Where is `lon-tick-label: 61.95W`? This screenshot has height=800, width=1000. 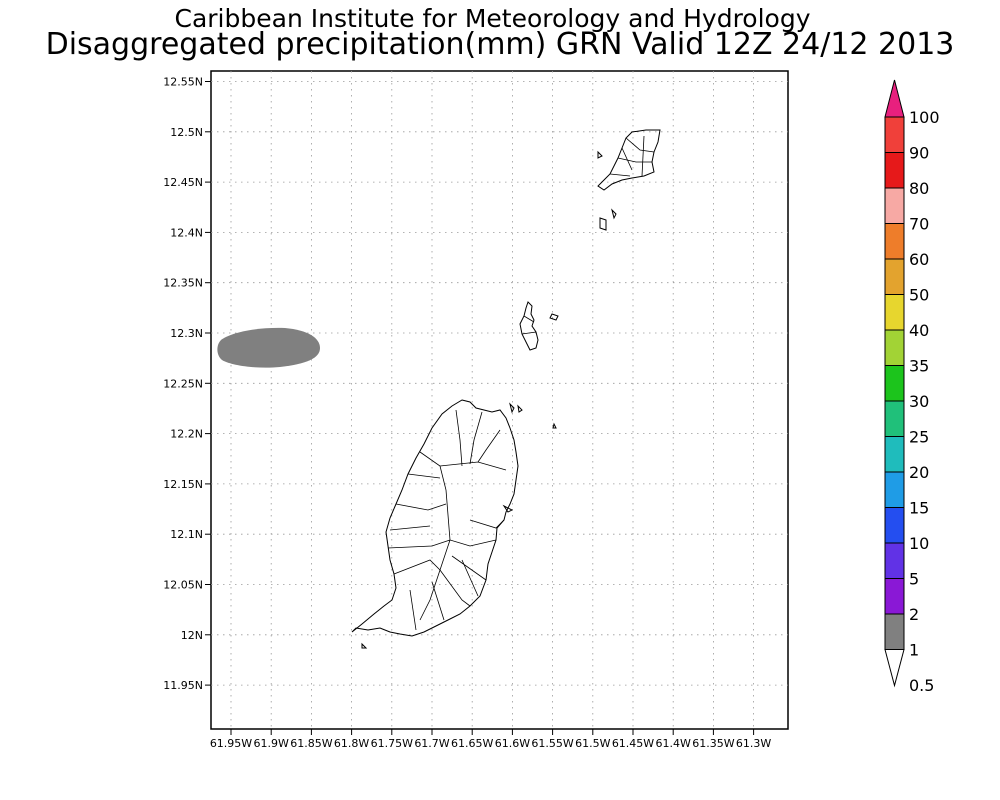 lon-tick-label: 61.95W is located at coordinates (231, 743).